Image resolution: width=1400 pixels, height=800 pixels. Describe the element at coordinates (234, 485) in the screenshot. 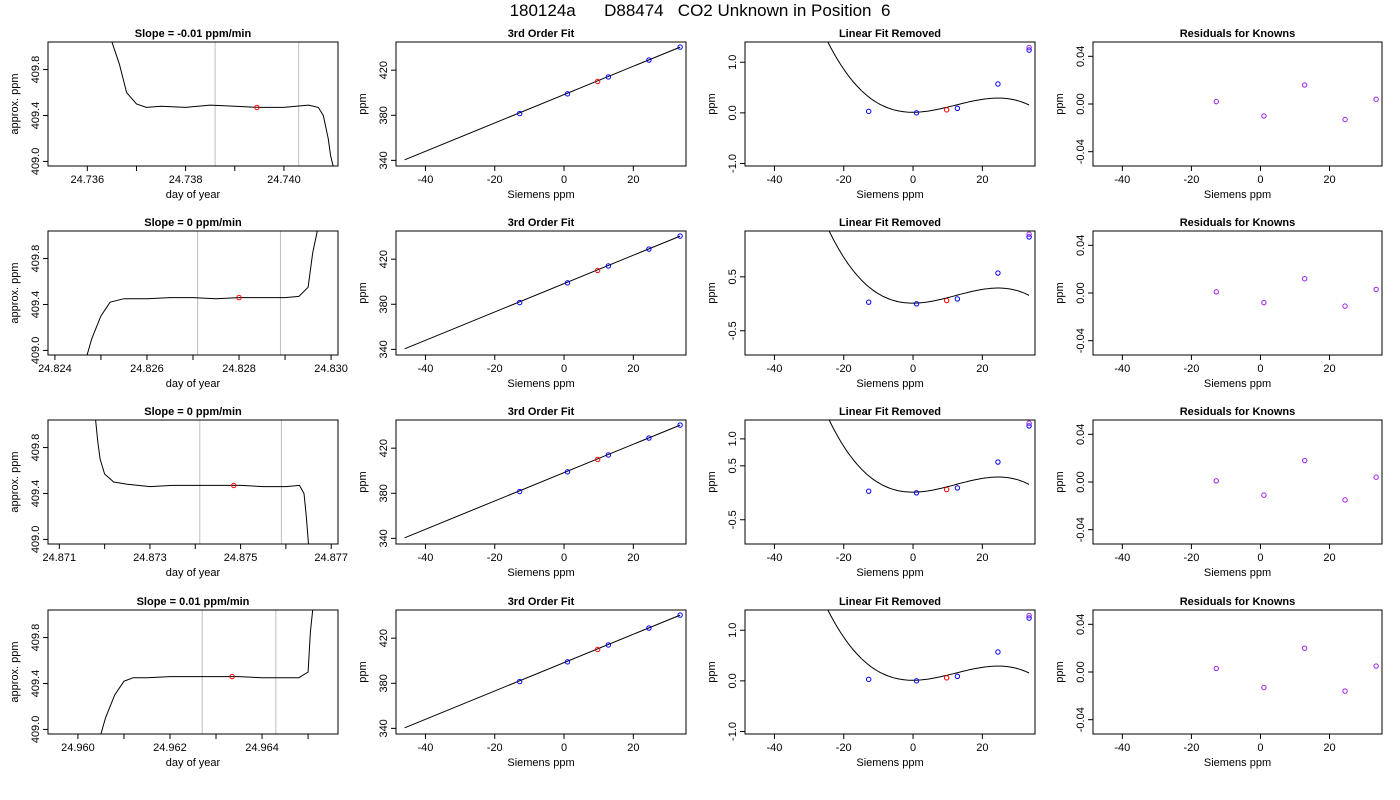

I see `sample-marker` at that location.